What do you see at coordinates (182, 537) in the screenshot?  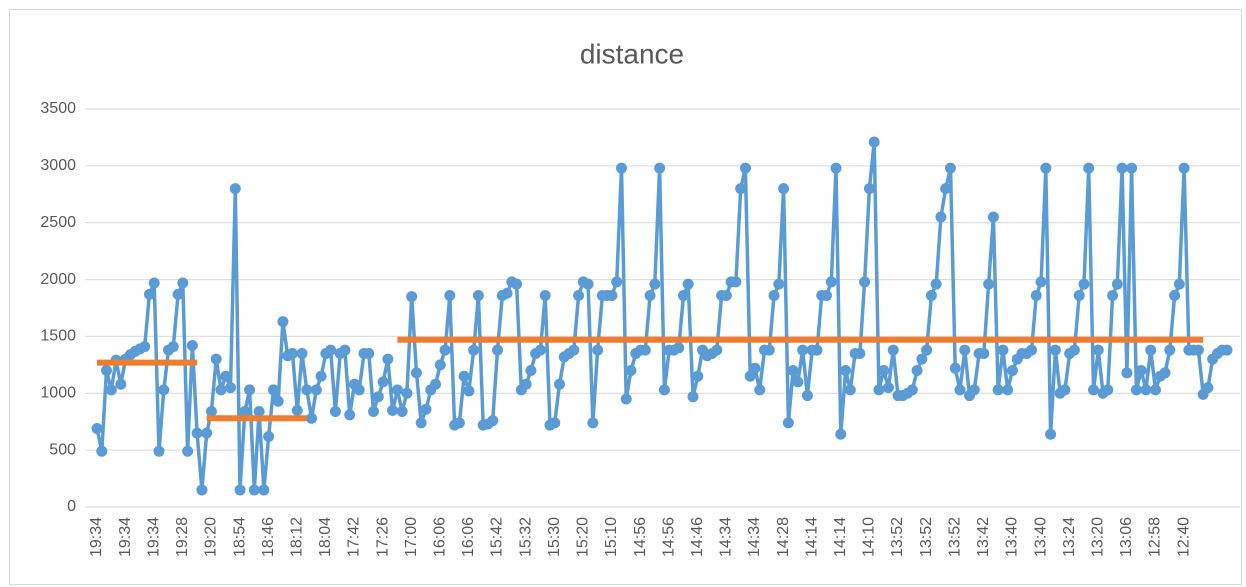 I see `x-tick-label: 19:28` at bounding box center [182, 537].